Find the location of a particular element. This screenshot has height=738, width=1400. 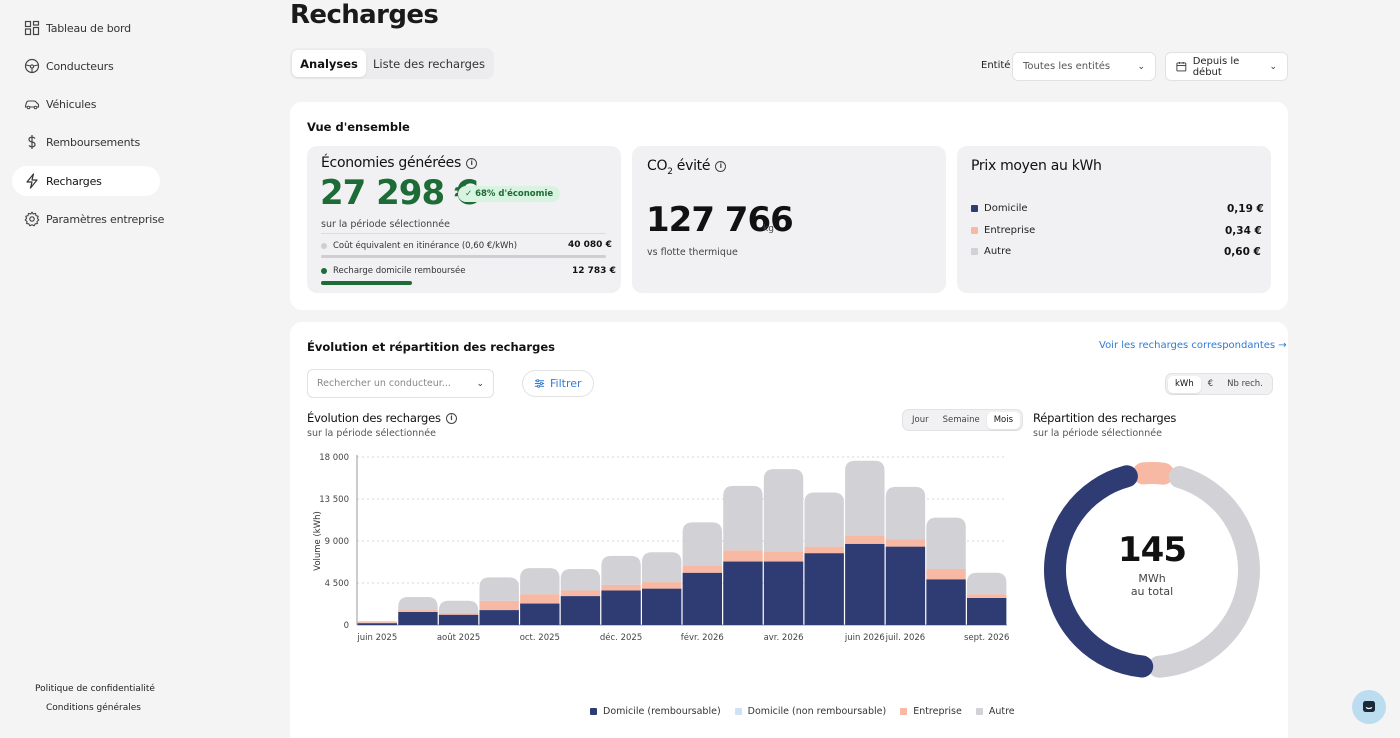

savings-row-home: Recharge domicile remboursée is located at coordinates (393, 271).